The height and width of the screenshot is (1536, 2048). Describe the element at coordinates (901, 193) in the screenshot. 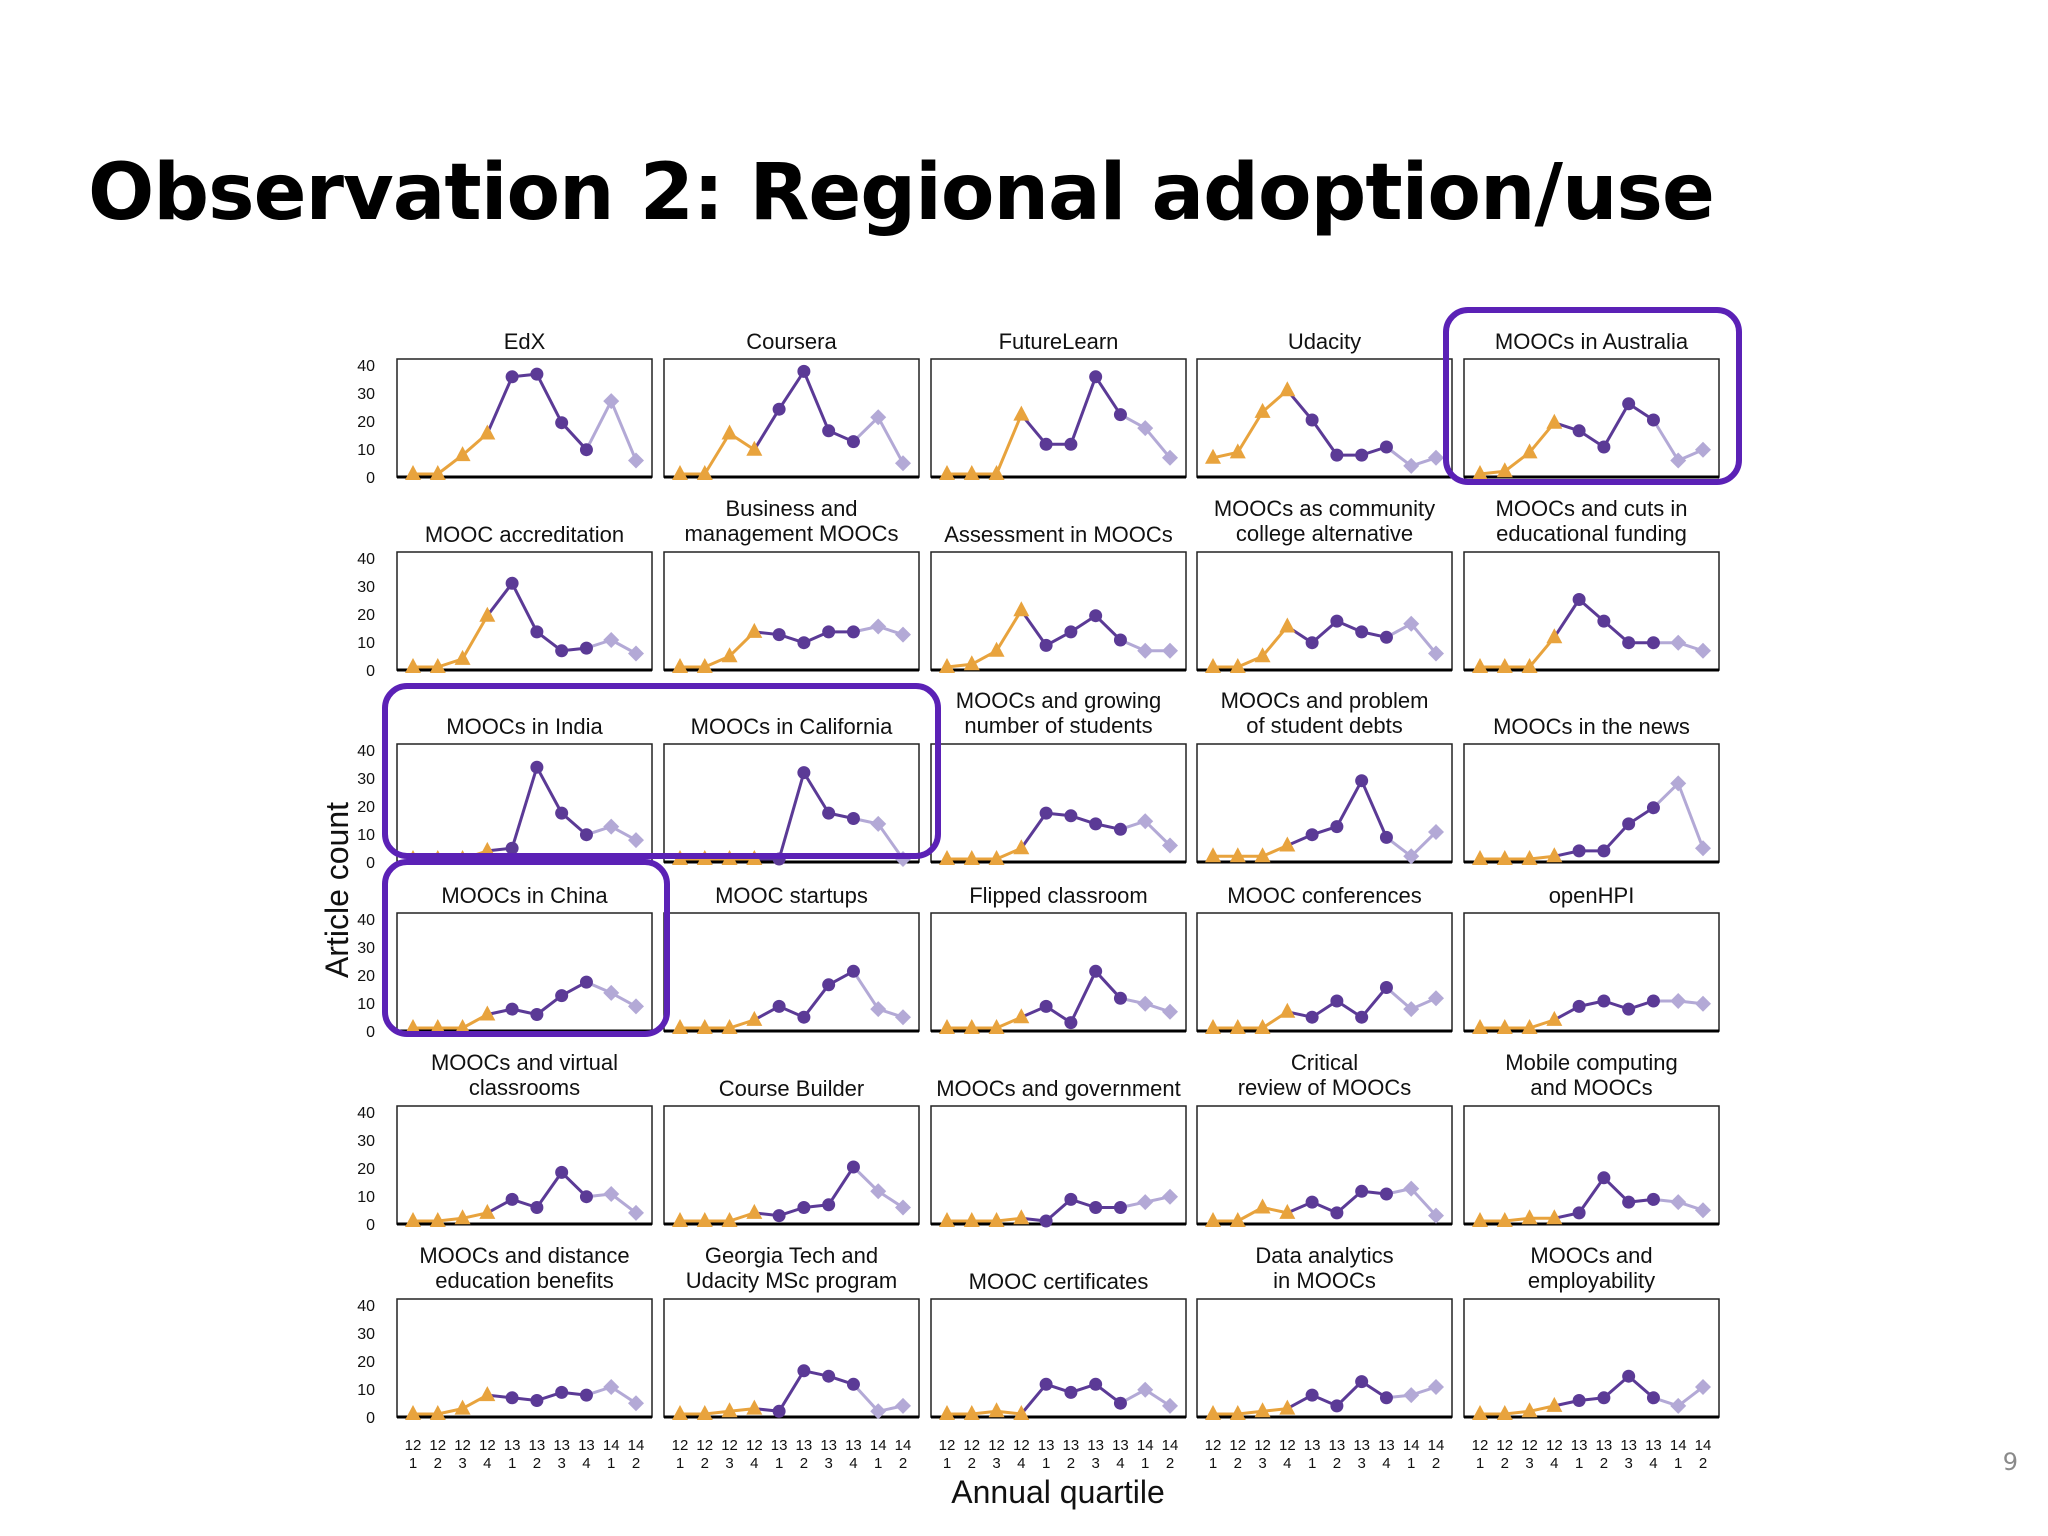

I see `slide-title: Observation 2: Regional adoption/use` at that location.